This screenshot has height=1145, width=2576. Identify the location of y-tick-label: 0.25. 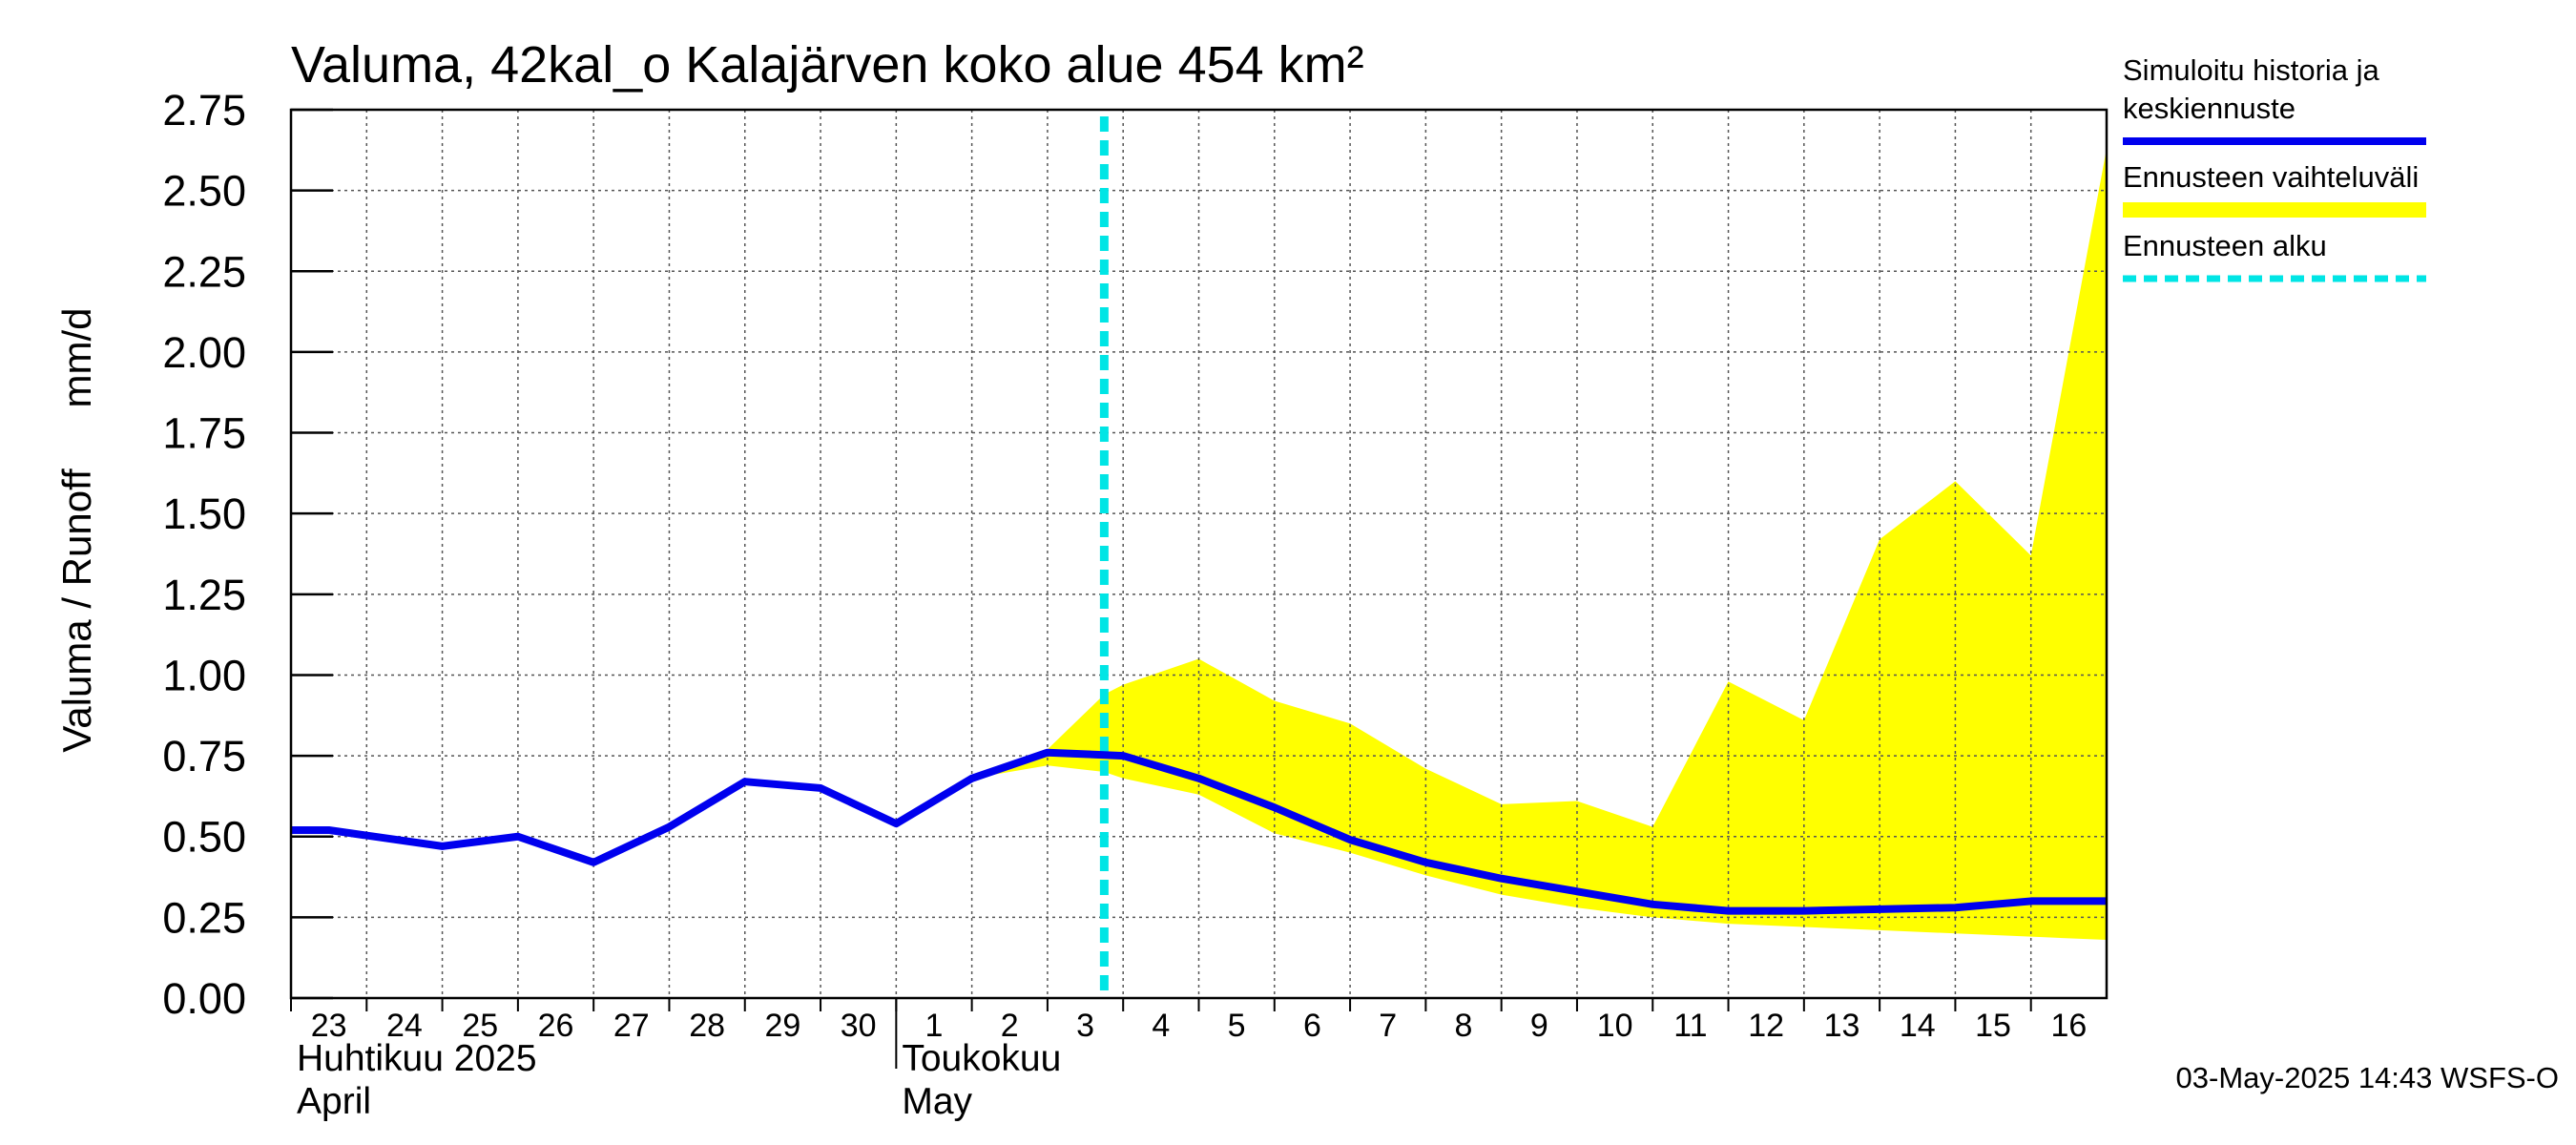
(204, 918).